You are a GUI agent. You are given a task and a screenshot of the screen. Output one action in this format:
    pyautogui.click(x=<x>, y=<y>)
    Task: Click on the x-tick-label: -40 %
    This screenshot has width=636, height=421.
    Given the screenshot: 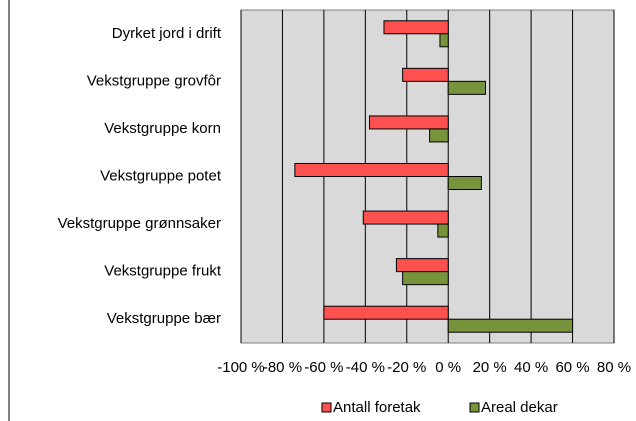 What is the action you would take?
    pyautogui.click(x=365, y=367)
    